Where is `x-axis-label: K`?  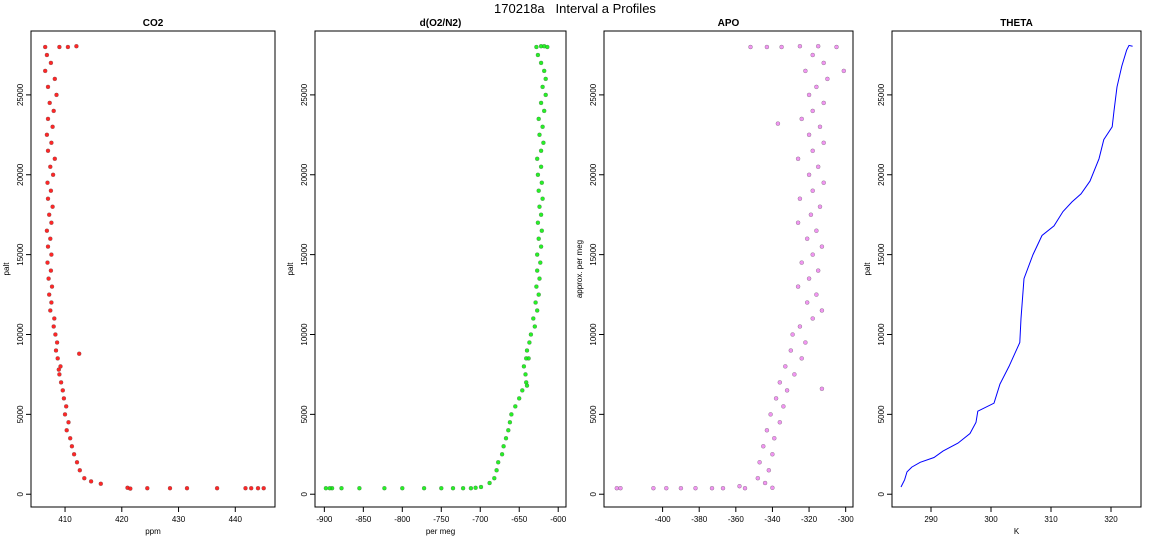 x-axis-label: K is located at coordinates (1017, 531).